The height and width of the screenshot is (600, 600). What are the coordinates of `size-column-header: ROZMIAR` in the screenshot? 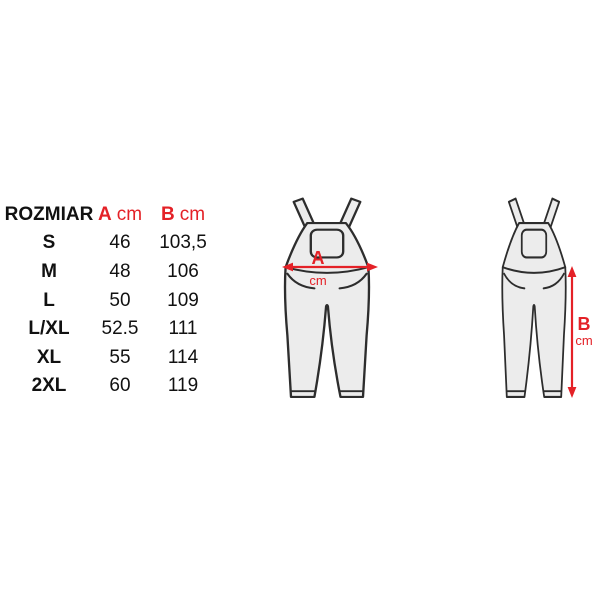 It's located at (49, 214).